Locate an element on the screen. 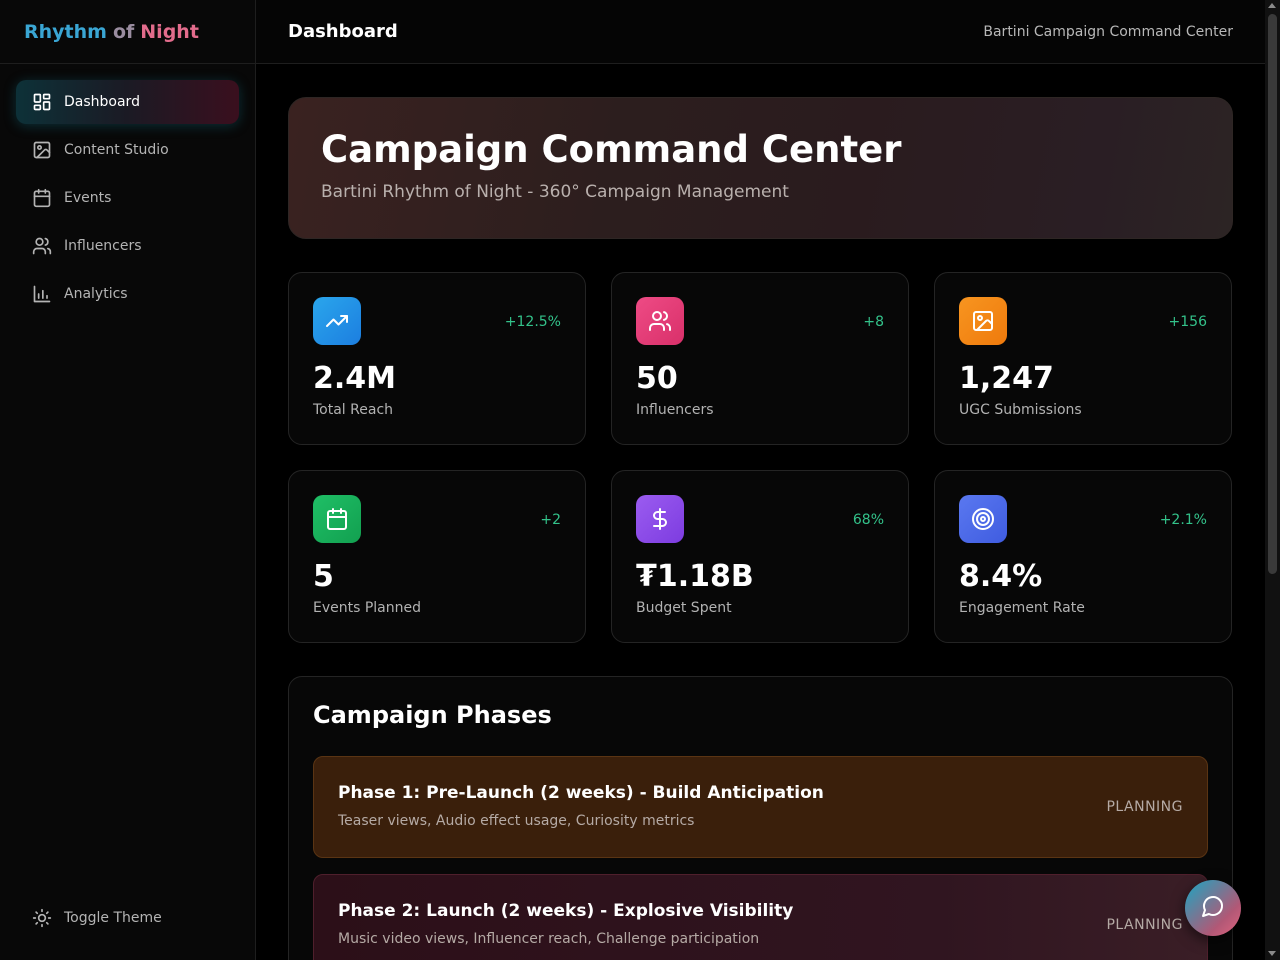 The width and height of the screenshot is (1280, 960). target-icon is located at coordinates (983, 519).